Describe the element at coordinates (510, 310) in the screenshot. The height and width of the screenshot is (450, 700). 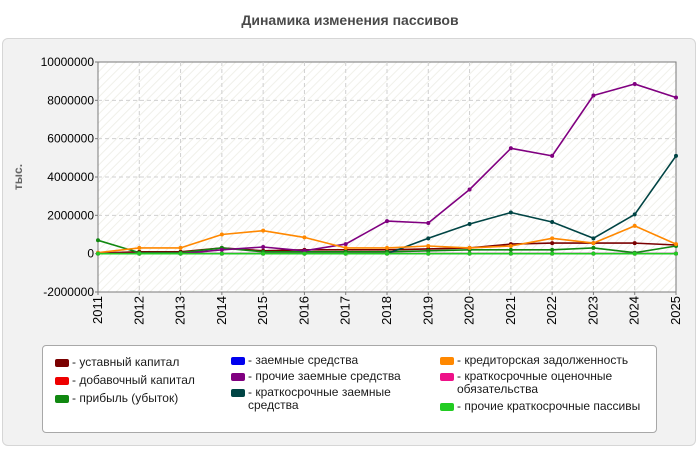
I see `x-tick-label: 2021` at that location.